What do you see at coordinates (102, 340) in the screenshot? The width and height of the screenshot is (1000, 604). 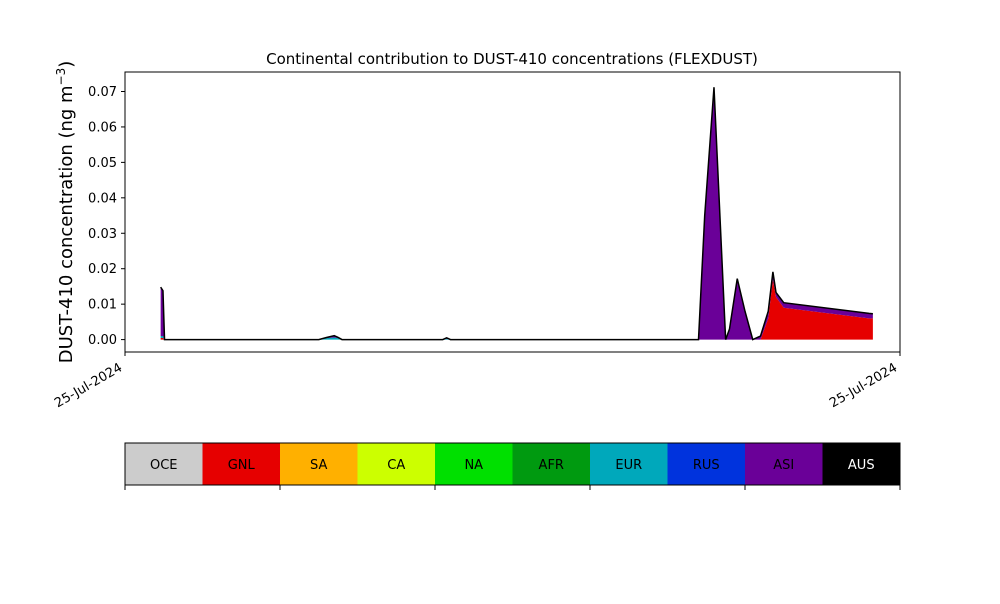 I see `y-tick-label: 0.00` at bounding box center [102, 340].